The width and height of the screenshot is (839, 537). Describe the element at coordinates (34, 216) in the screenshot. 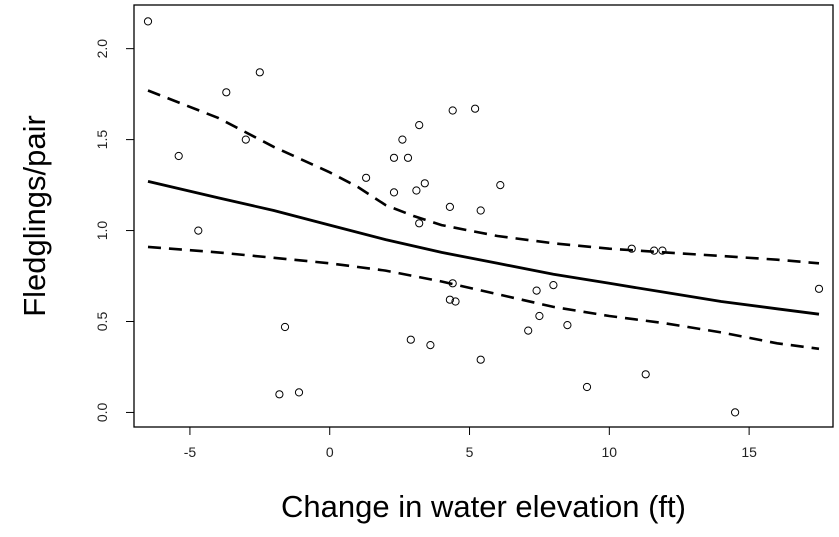

I see `y-axis-title: Fledglings/pair` at that location.